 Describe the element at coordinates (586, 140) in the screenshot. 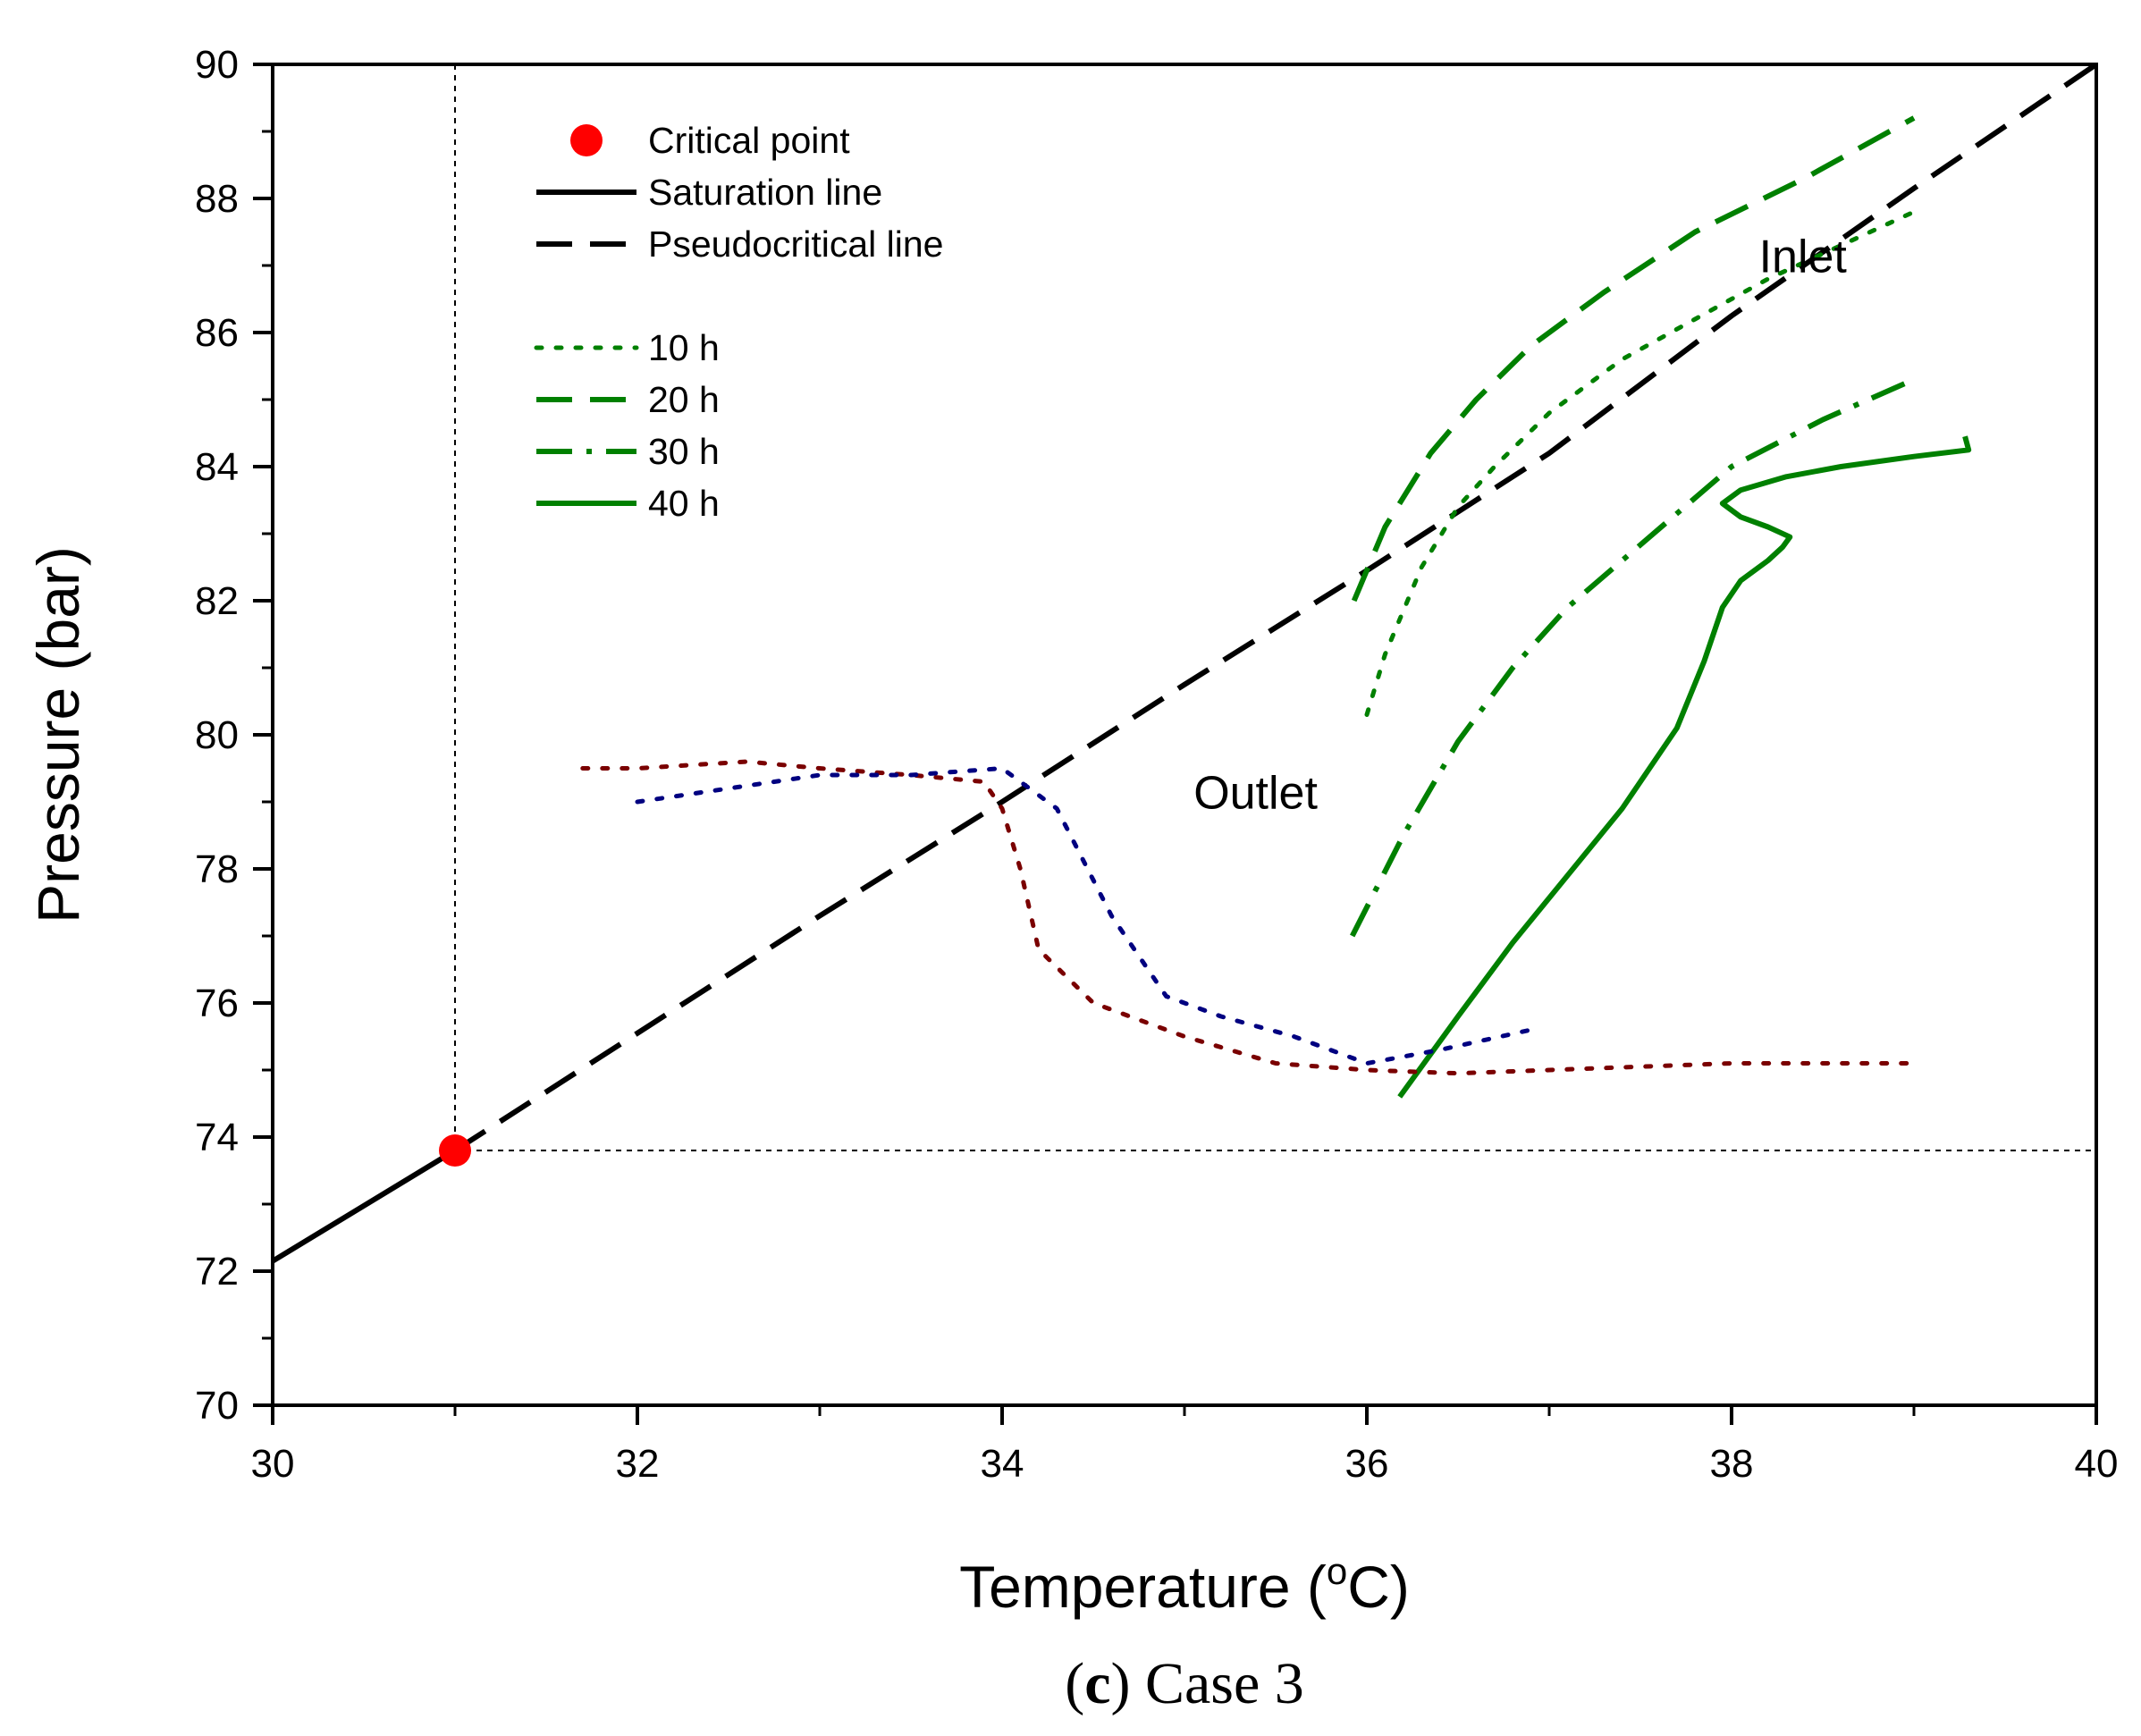

I see `legend-swatch-critical-point` at that location.